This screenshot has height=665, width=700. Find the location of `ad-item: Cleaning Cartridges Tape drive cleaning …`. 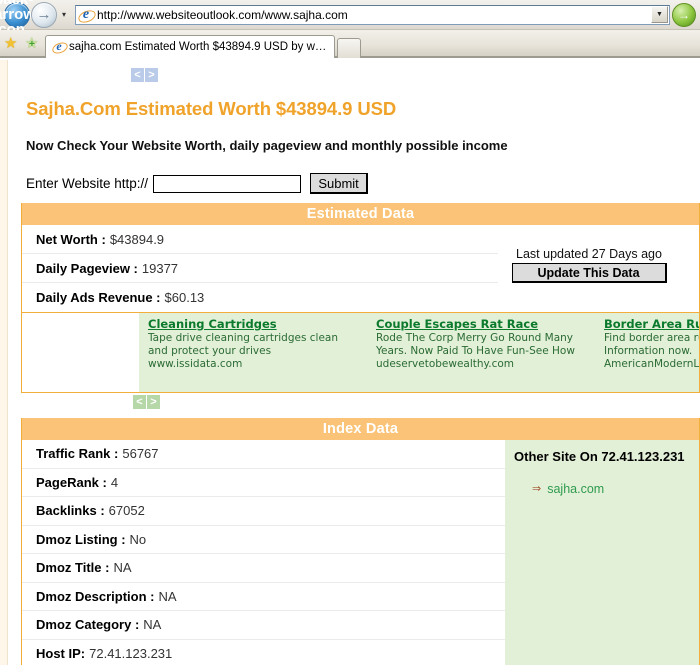

ad-item: Cleaning Cartridges Tape drive cleaning … is located at coordinates (262, 355).